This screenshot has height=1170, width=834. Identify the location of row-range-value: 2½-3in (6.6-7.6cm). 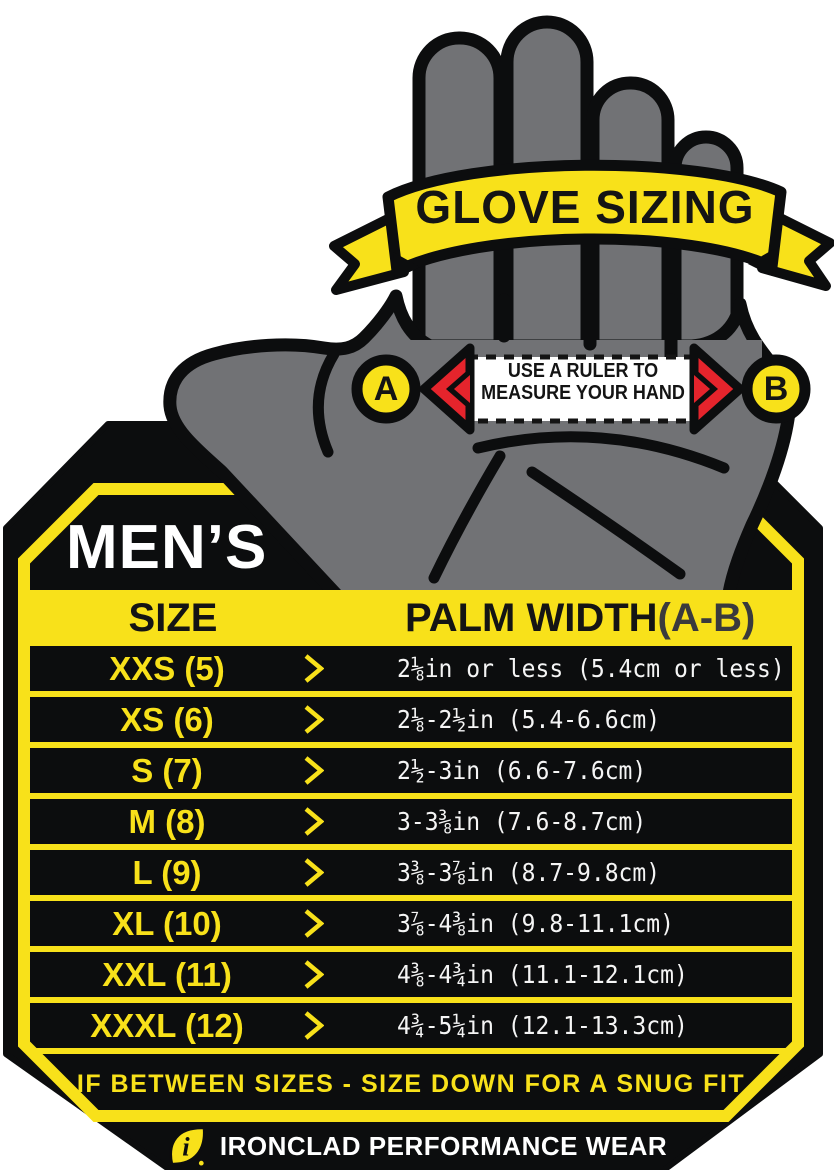
(522, 770).